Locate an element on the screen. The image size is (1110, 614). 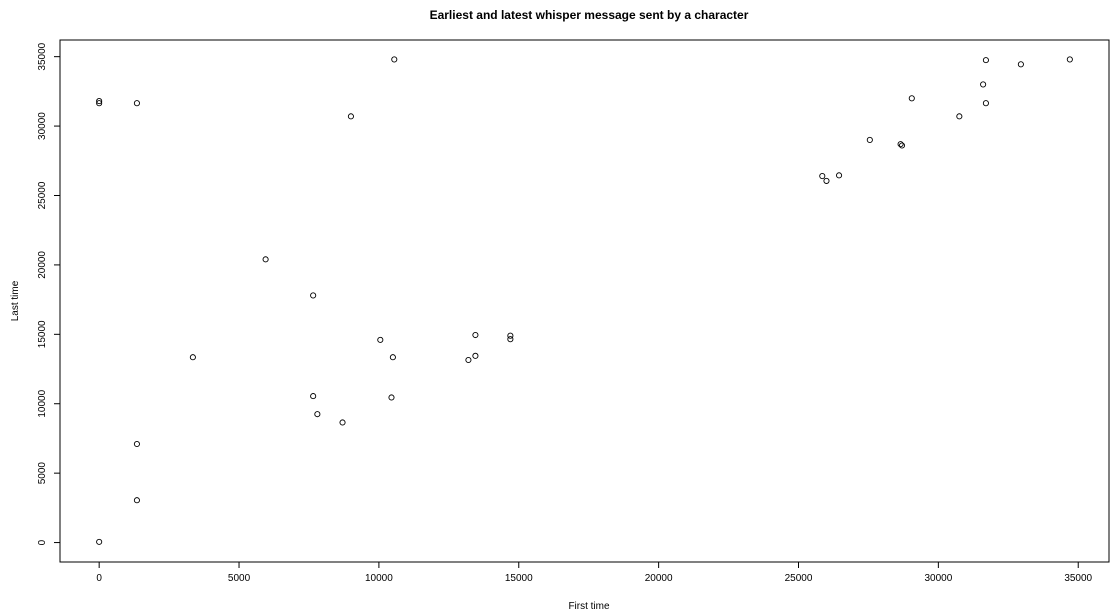
x-tick-label: 25000 is located at coordinates (799, 578).